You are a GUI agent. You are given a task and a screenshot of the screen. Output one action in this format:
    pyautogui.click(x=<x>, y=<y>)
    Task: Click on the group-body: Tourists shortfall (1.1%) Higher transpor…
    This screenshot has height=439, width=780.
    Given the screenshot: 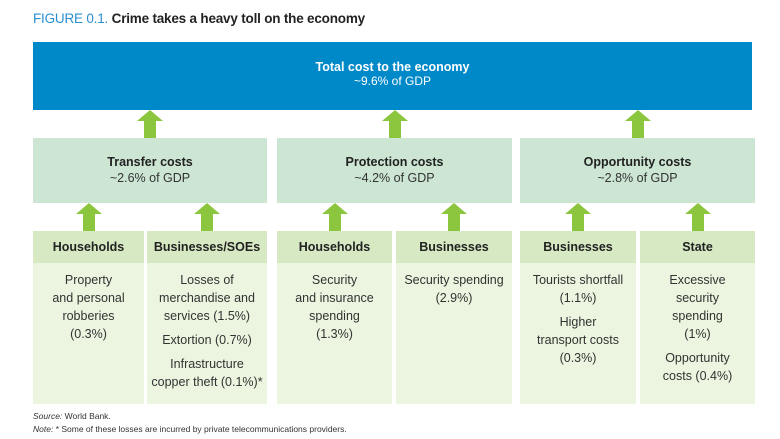 What is the action you would take?
    pyautogui.click(x=578, y=333)
    